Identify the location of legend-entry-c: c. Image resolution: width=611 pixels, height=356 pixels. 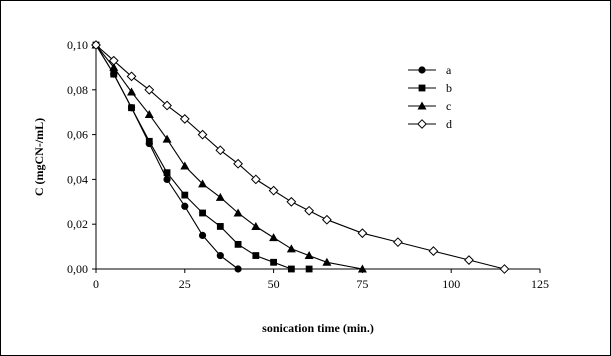
(429, 106).